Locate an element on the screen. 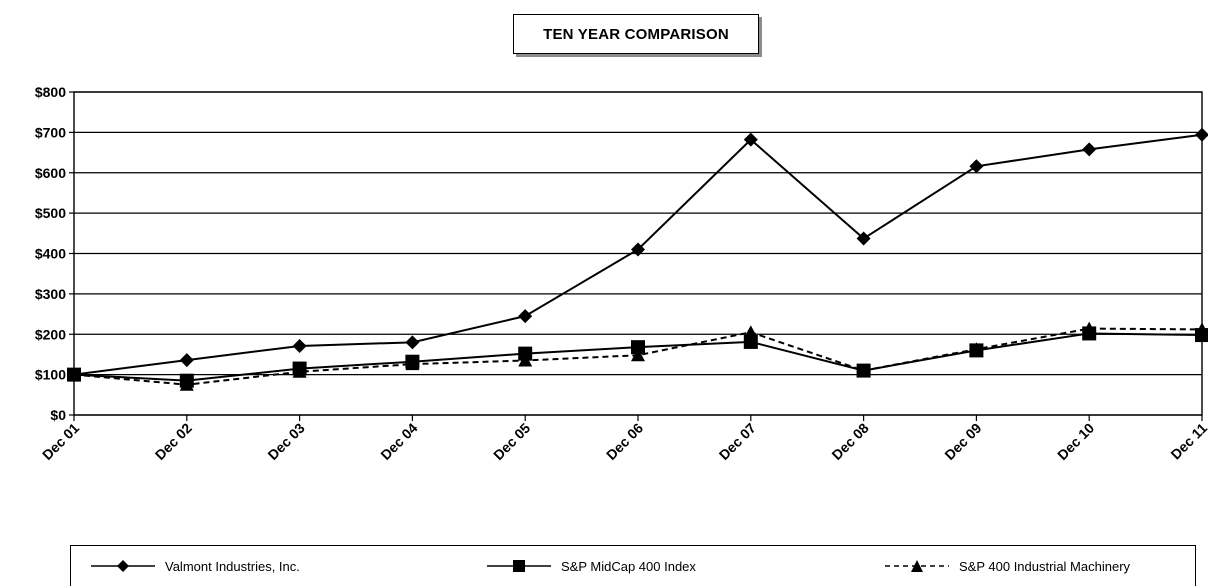  legend-label-midcap: S&P MidCap 400 Index is located at coordinates (628, 566).